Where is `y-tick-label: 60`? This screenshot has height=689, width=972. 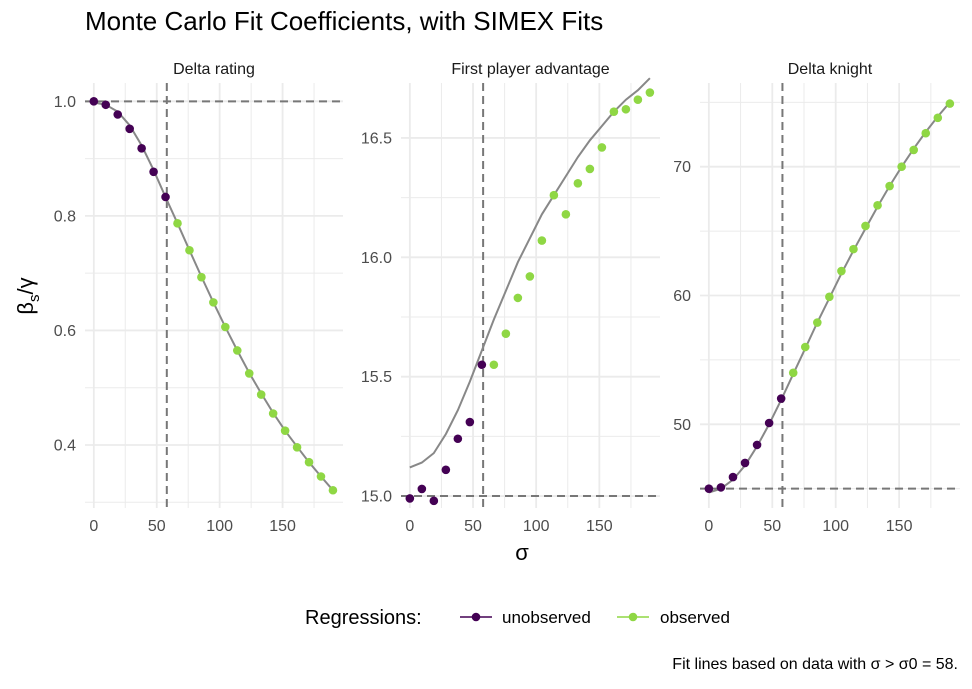
y-tick-label: 60 is located at coordinates (682, 296).